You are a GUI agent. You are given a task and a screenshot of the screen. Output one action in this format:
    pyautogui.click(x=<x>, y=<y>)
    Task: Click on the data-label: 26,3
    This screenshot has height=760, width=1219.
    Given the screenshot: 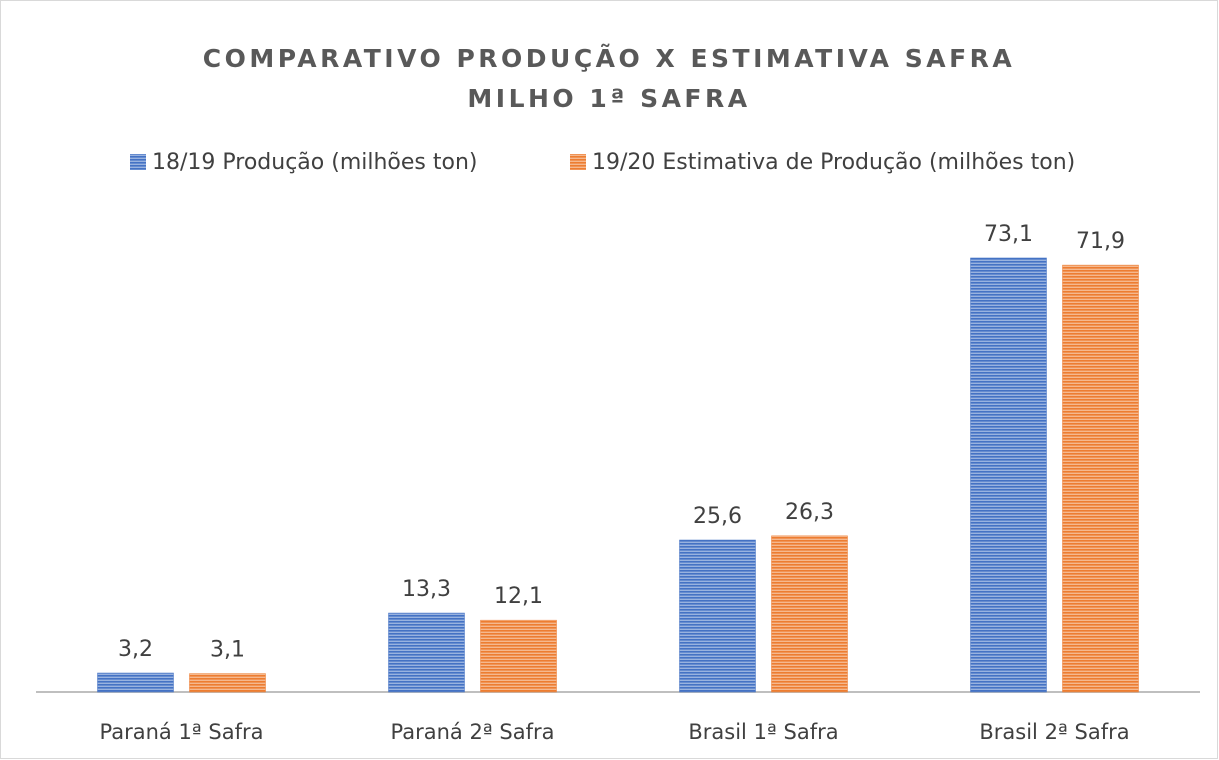 What is the action you would take?
    pyautogui.click(x=809, y=512)
    